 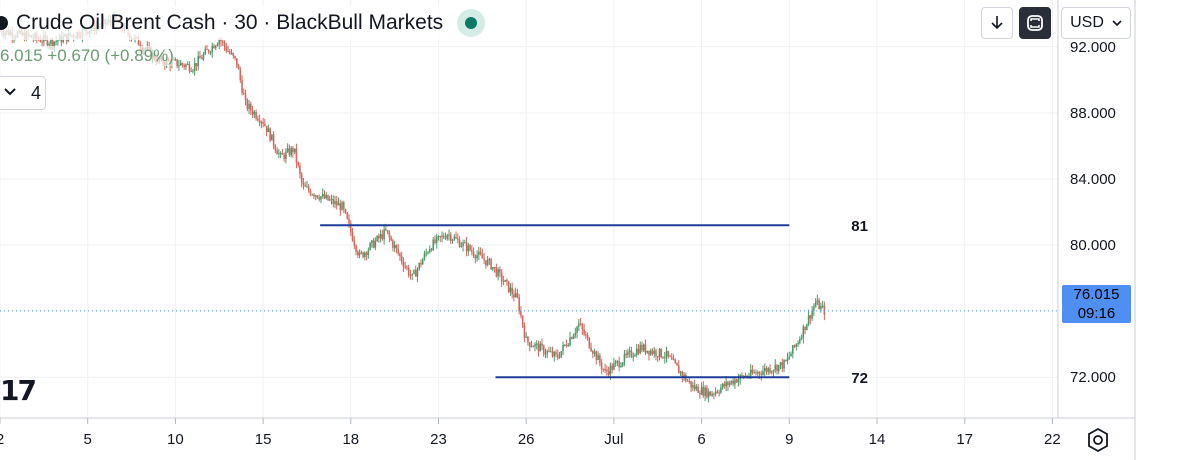 I want to click on x-tick-label: 22, so click(x=1052, y=439).